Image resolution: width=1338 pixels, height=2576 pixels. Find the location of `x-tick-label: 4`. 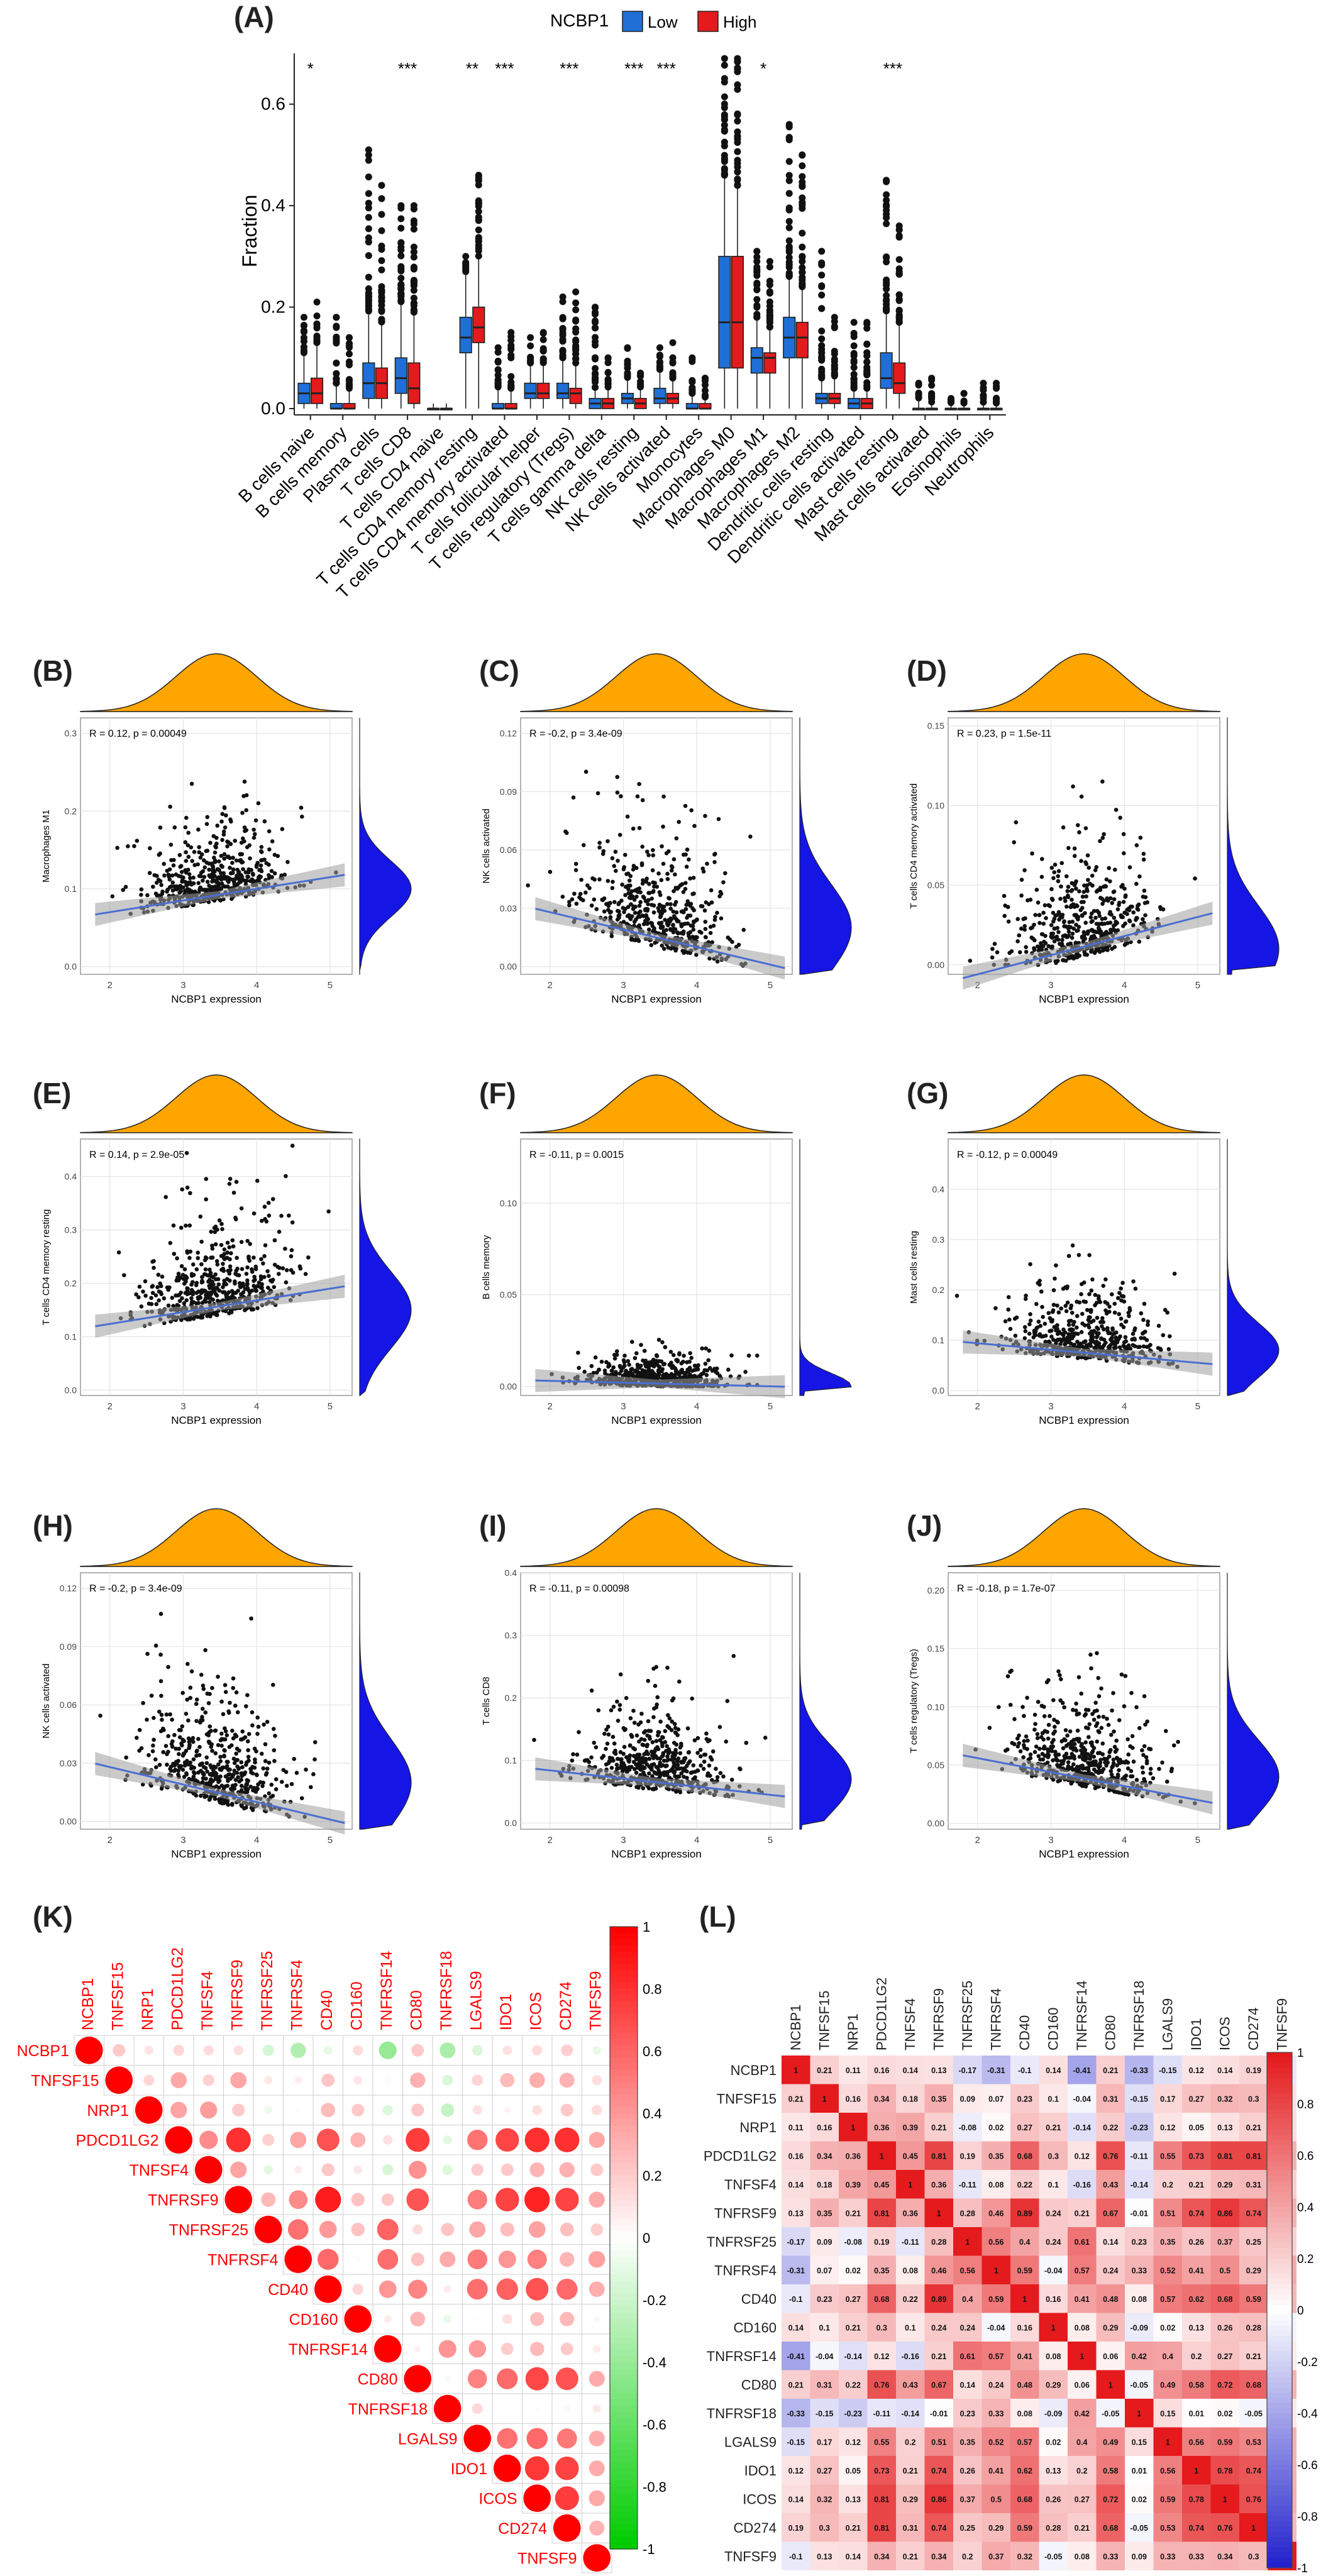

x-tick-label: 4 is located at coordinates (1125, 1407).